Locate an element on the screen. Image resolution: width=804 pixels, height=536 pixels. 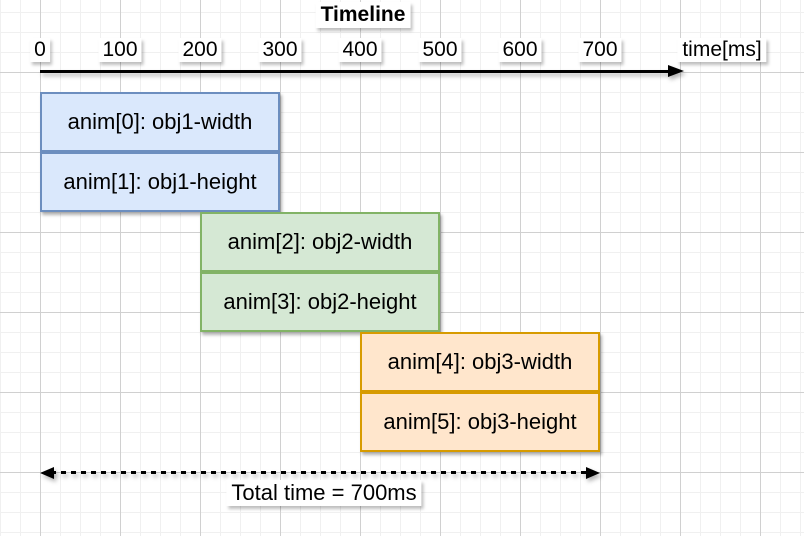
axis-tick-label-100: 100 is located at coordinates (120, 50).